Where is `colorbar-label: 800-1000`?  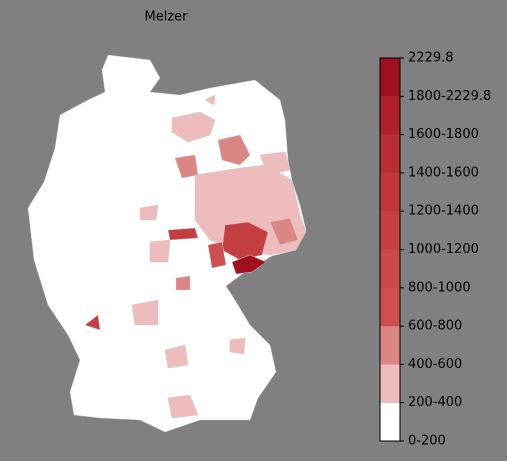
colorbar-label: 800-1000 is located at coordinates (439, 287).